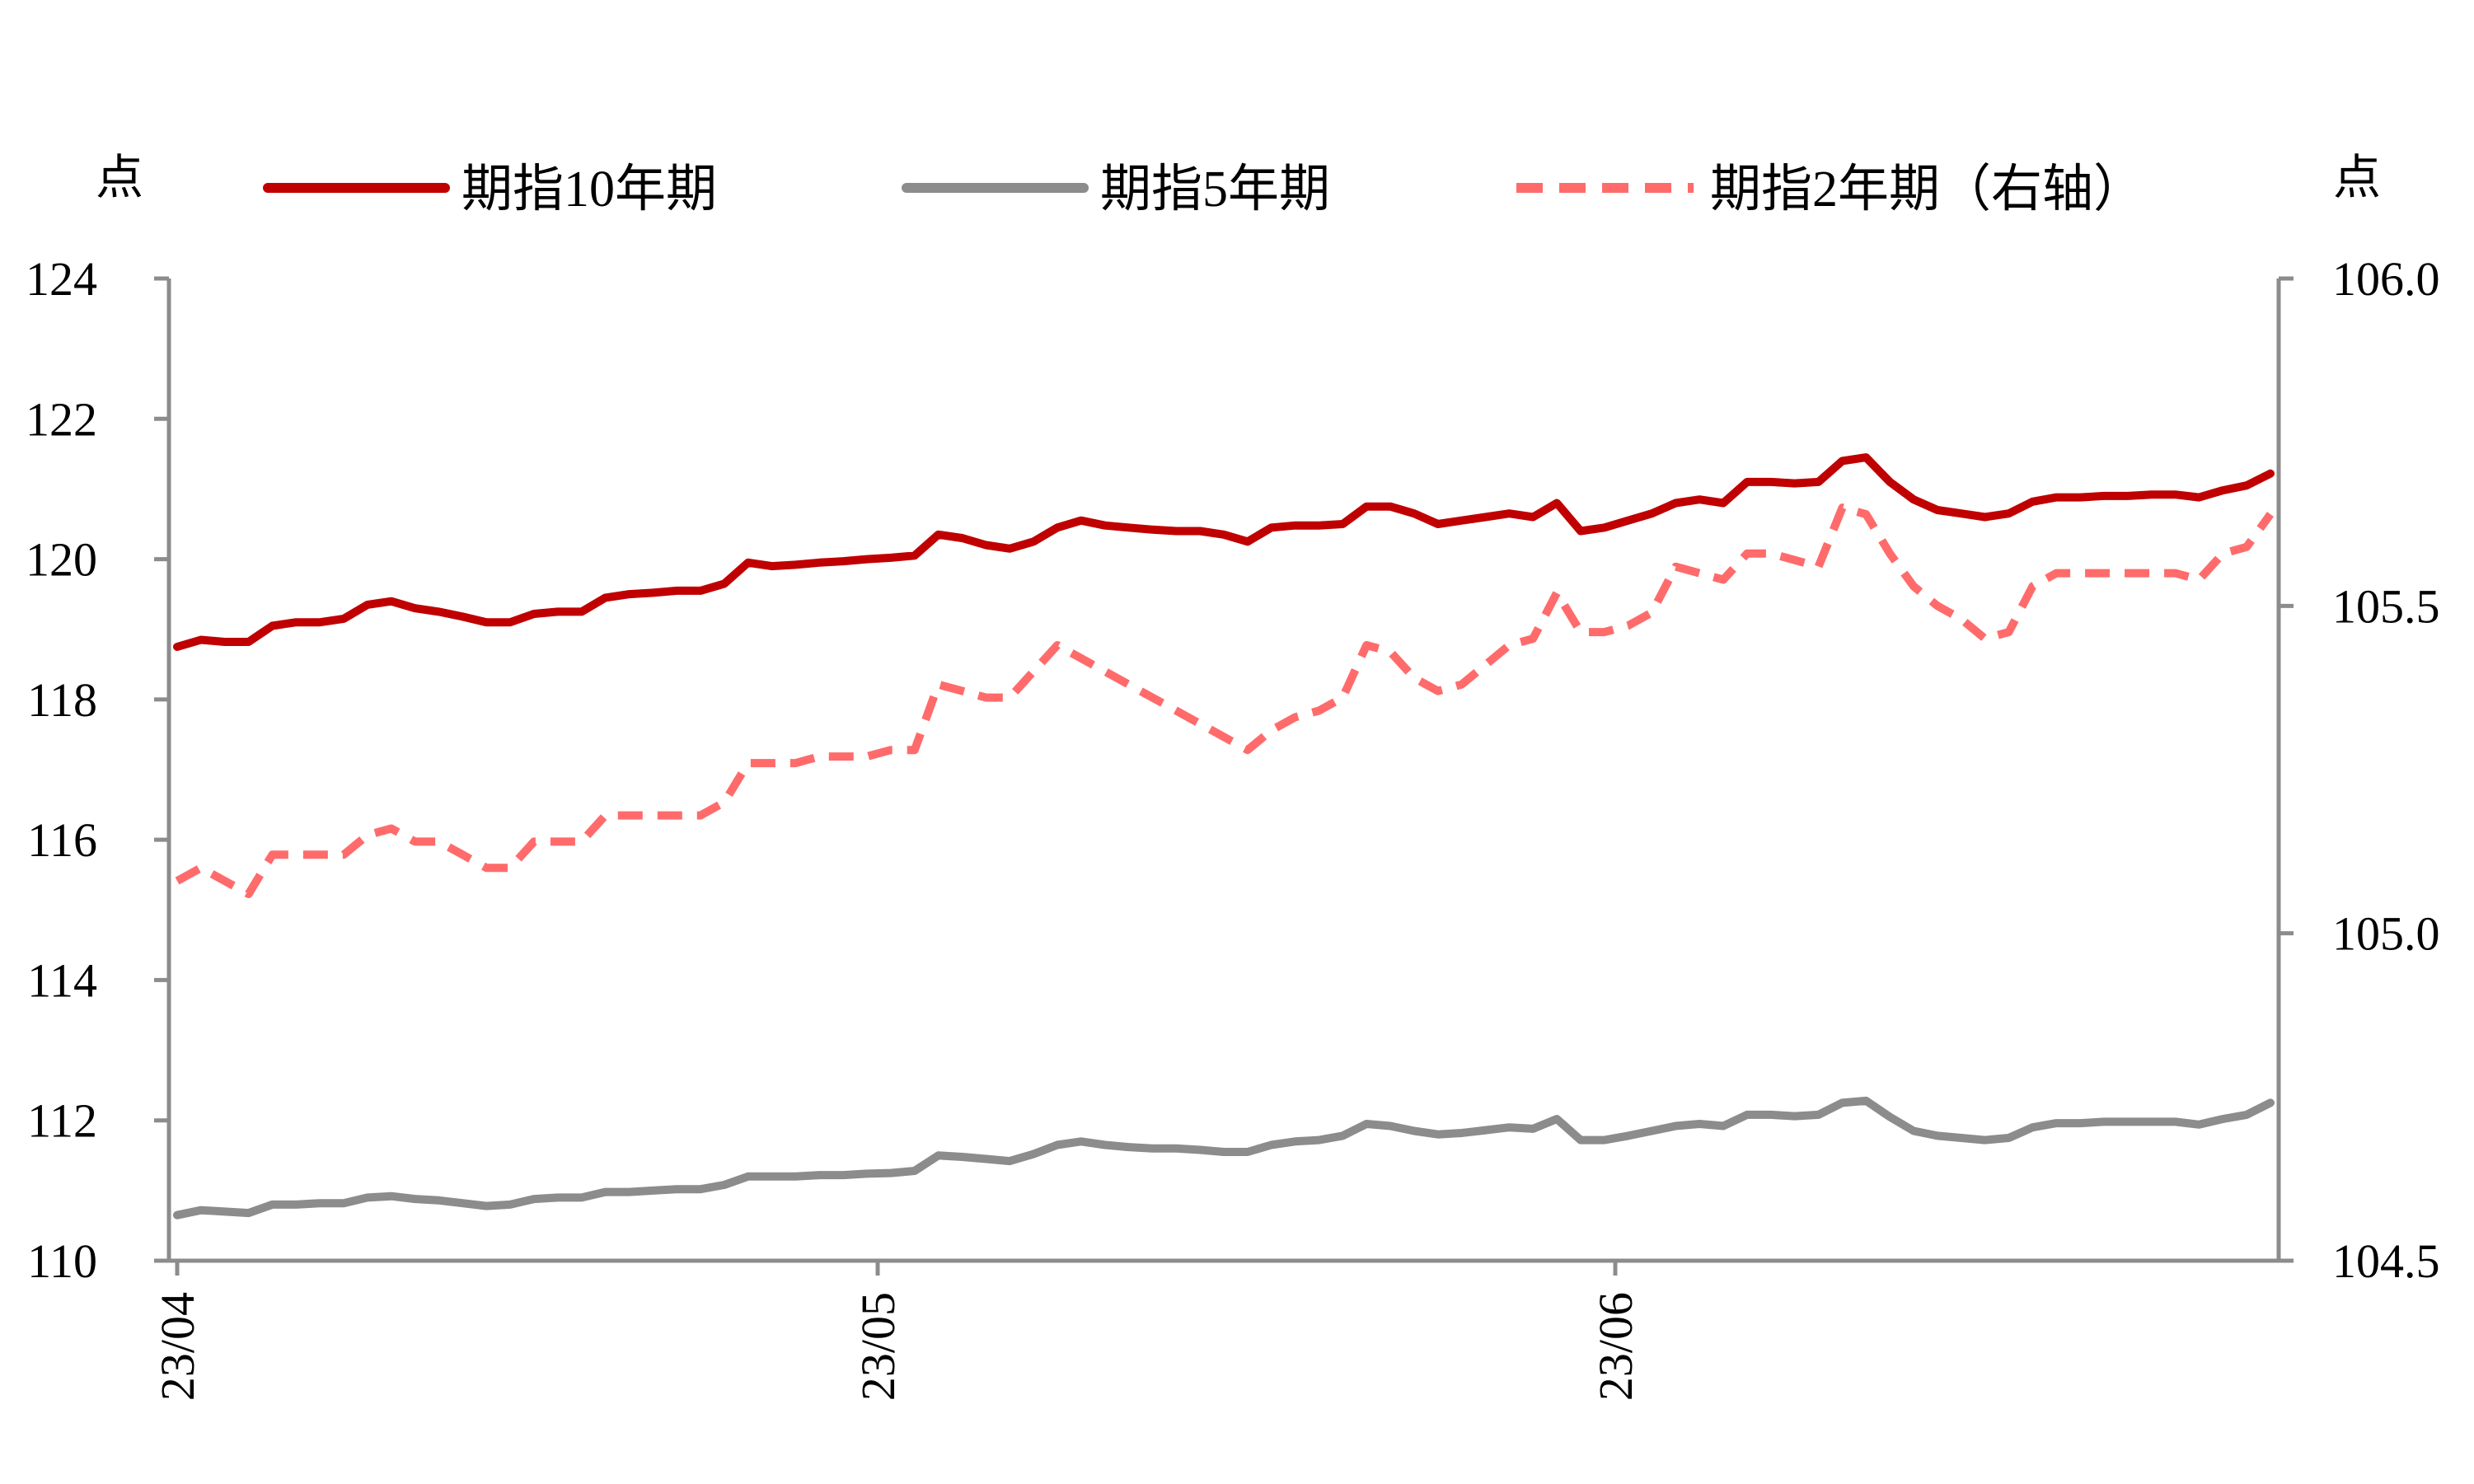 The height and width of the screenshot is (1484, 2474). What do you see at coordinates (62, 980) in the screenshot?
I see `left-tick-label-2: 114` at bounding box center [62, 980].